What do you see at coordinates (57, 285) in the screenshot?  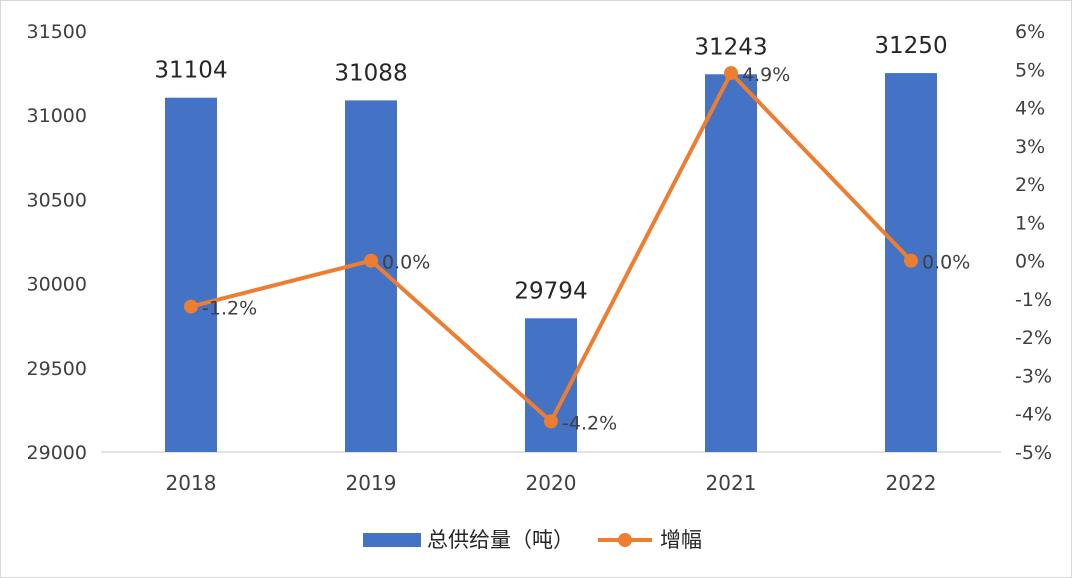 I see `left-tick-label: 30000` at bounding box center [57, 285].